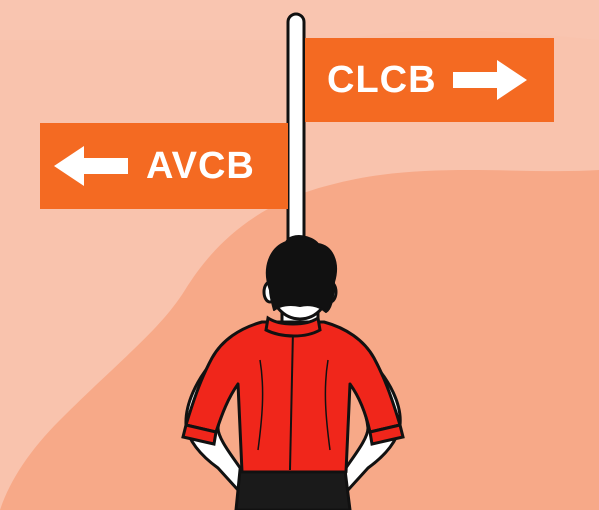 This screenshot has height=510, width=599. Describe the element at coordinates (91, 166) in the screenshot. I see `left-arrow-icon` at that location.